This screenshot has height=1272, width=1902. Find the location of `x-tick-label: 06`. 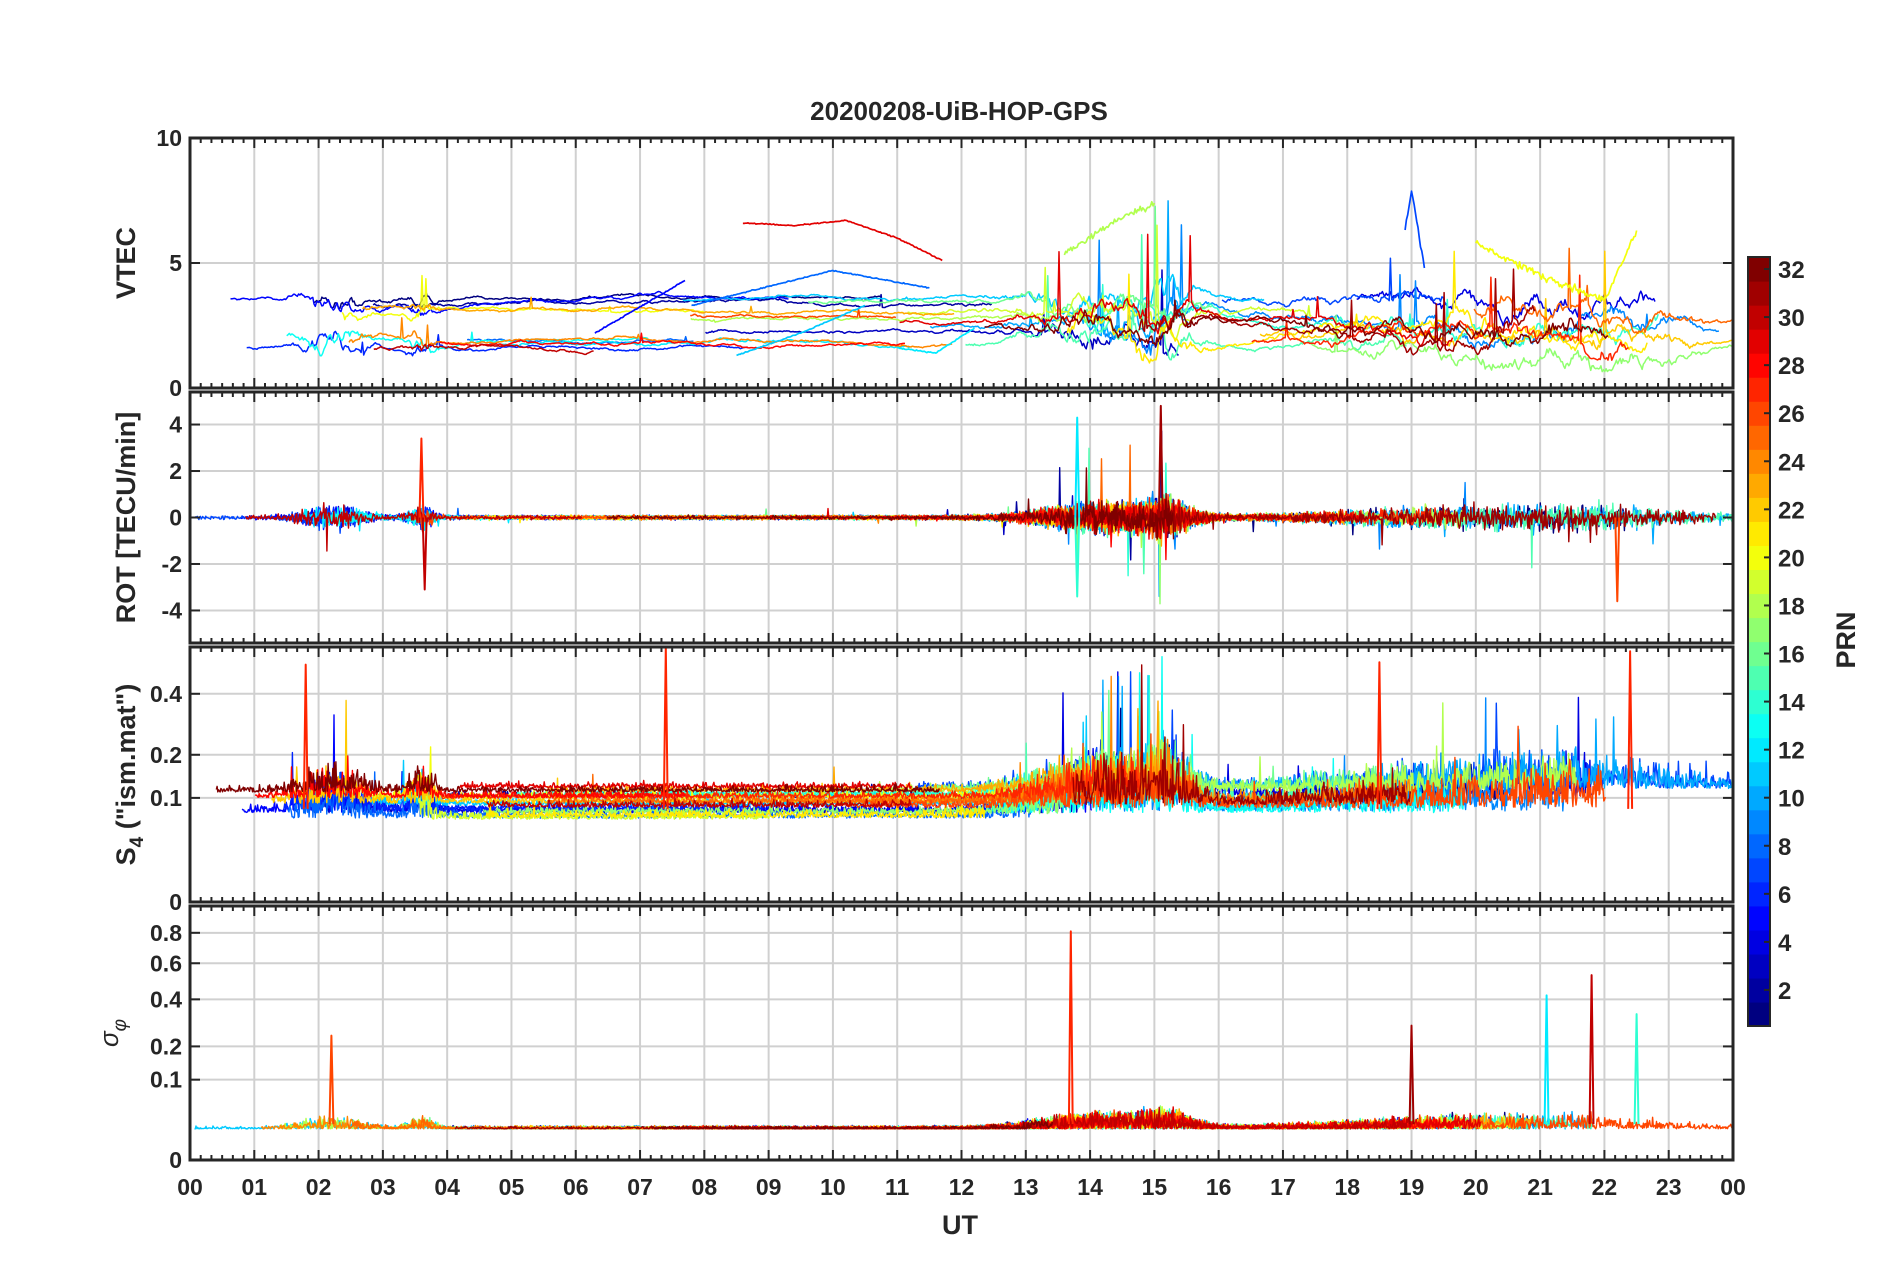

x-tick-label: 06 is located at coordinates (576, 1187).